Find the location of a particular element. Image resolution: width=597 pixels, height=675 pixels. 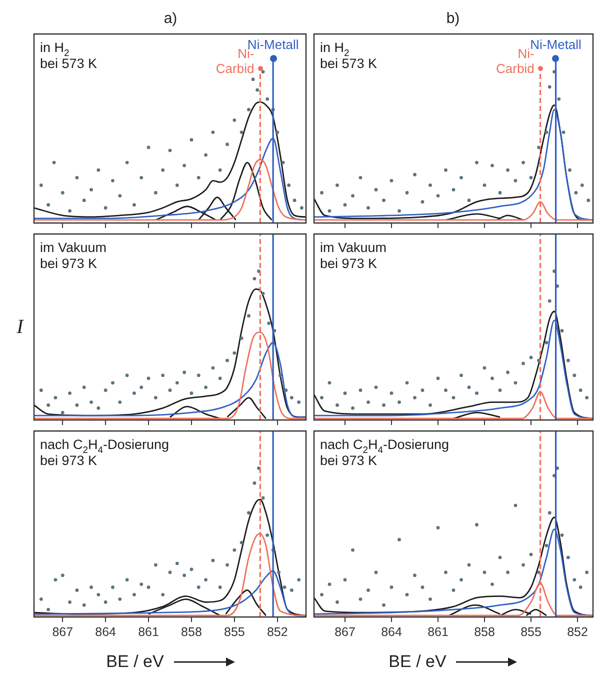

chart-title: b) is located at coordinates (453, 19).